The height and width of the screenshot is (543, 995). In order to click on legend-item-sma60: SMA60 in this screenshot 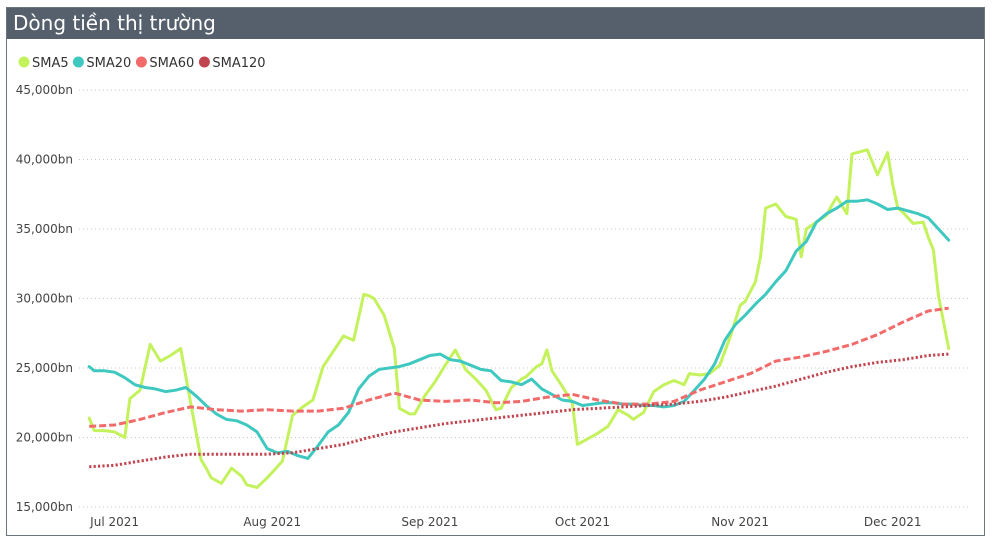, I will do `click(164, 63)`.